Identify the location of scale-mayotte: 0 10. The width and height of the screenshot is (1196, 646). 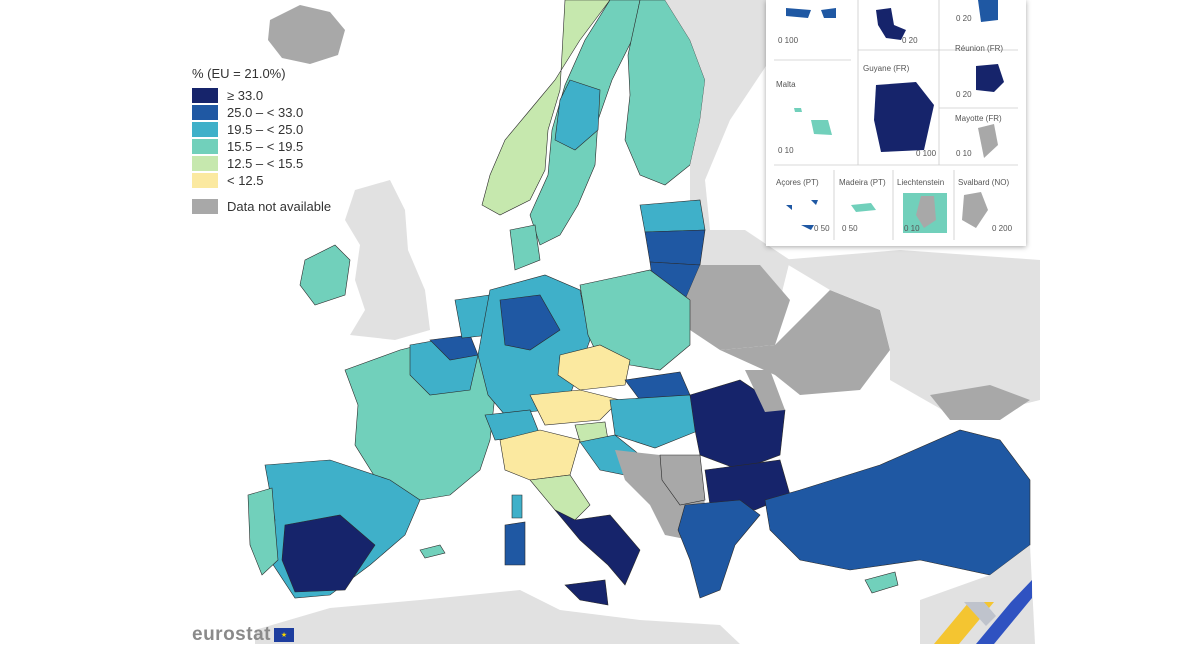
(964, 153).